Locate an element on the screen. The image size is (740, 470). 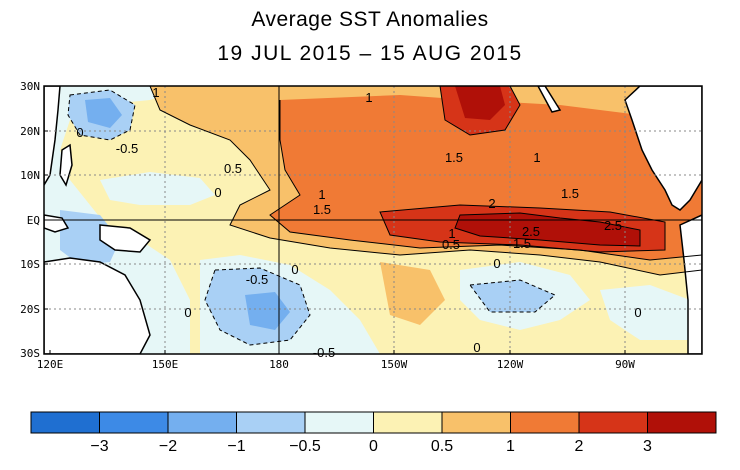
map-subtitle: 19 JUL 2015 – 15 AUG 2015 is located at coordinates (370, 53).